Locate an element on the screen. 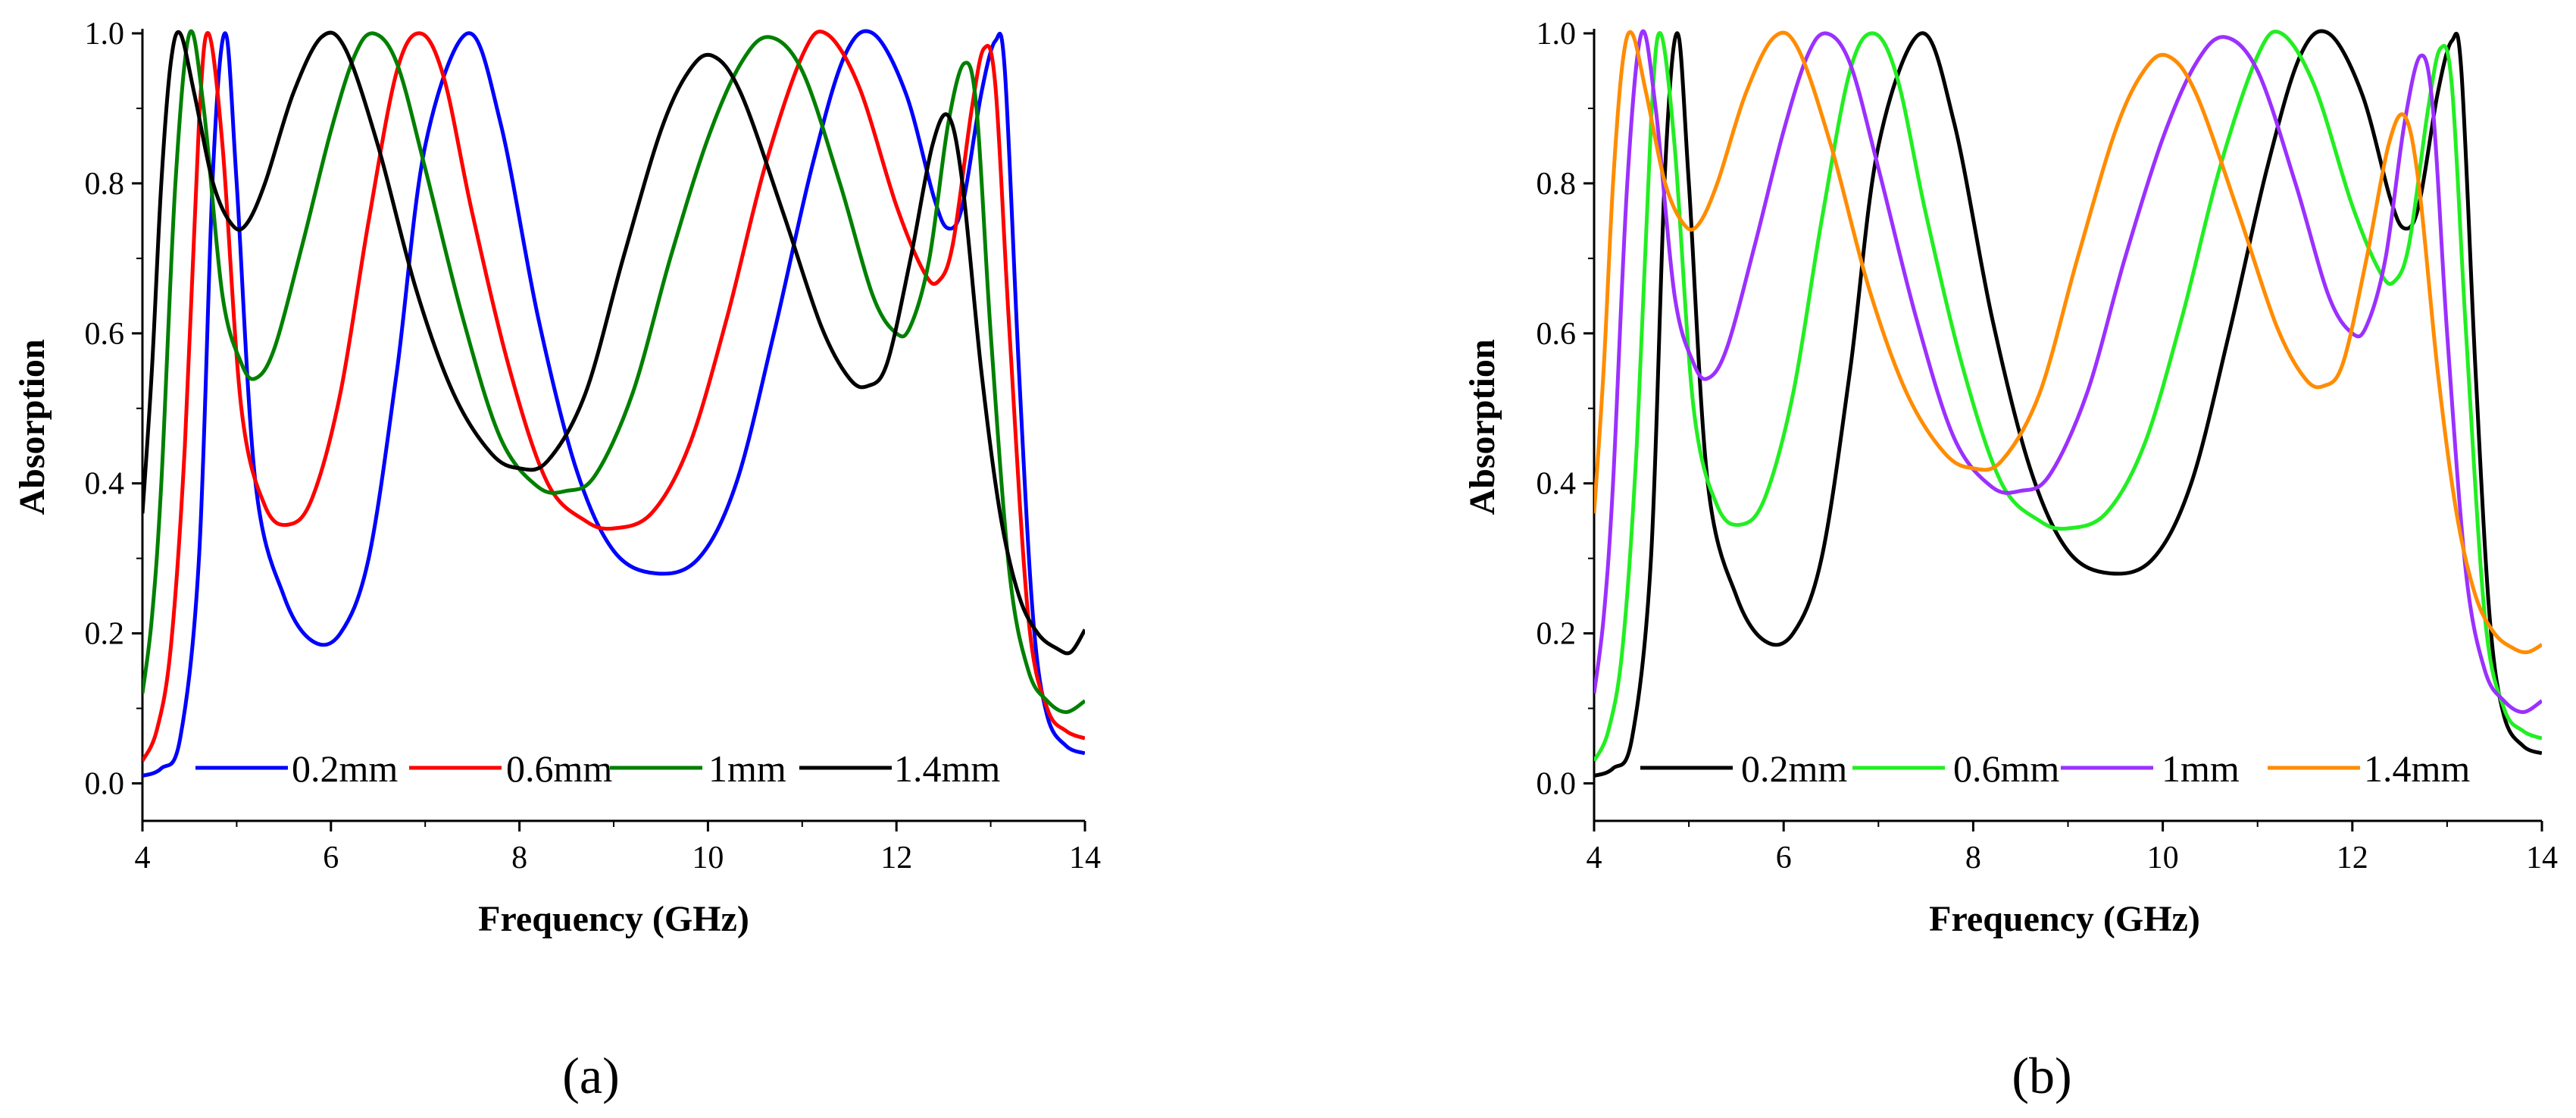  panel-label: (a) is located at coordinates (590, 1076).